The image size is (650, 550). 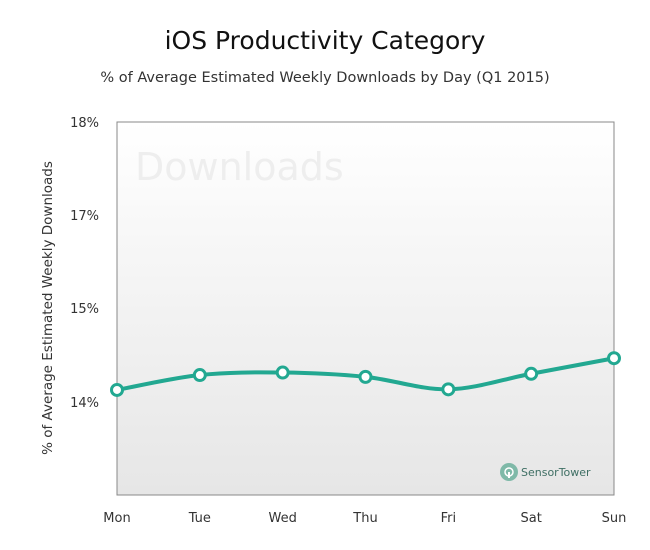 What do you see at coordinates (531, 373) in the screenshot?
I see `data-point-sat` at bounding box center [531, 373].